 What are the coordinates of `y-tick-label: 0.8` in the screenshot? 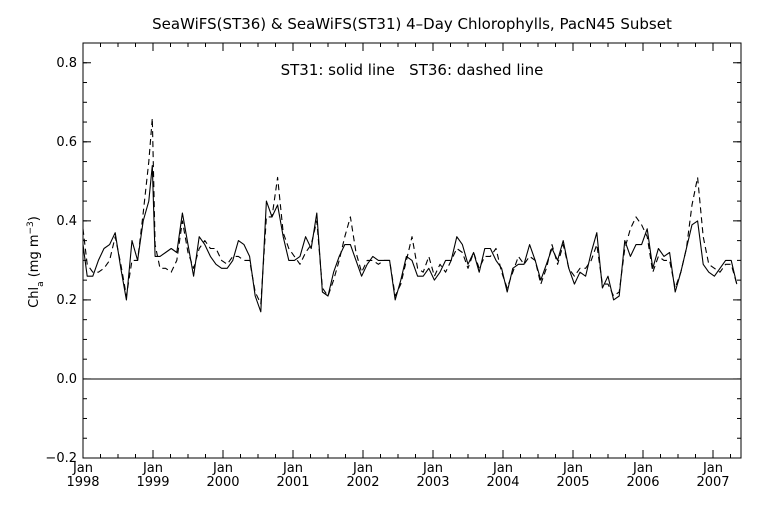 It's located at (66, 63).